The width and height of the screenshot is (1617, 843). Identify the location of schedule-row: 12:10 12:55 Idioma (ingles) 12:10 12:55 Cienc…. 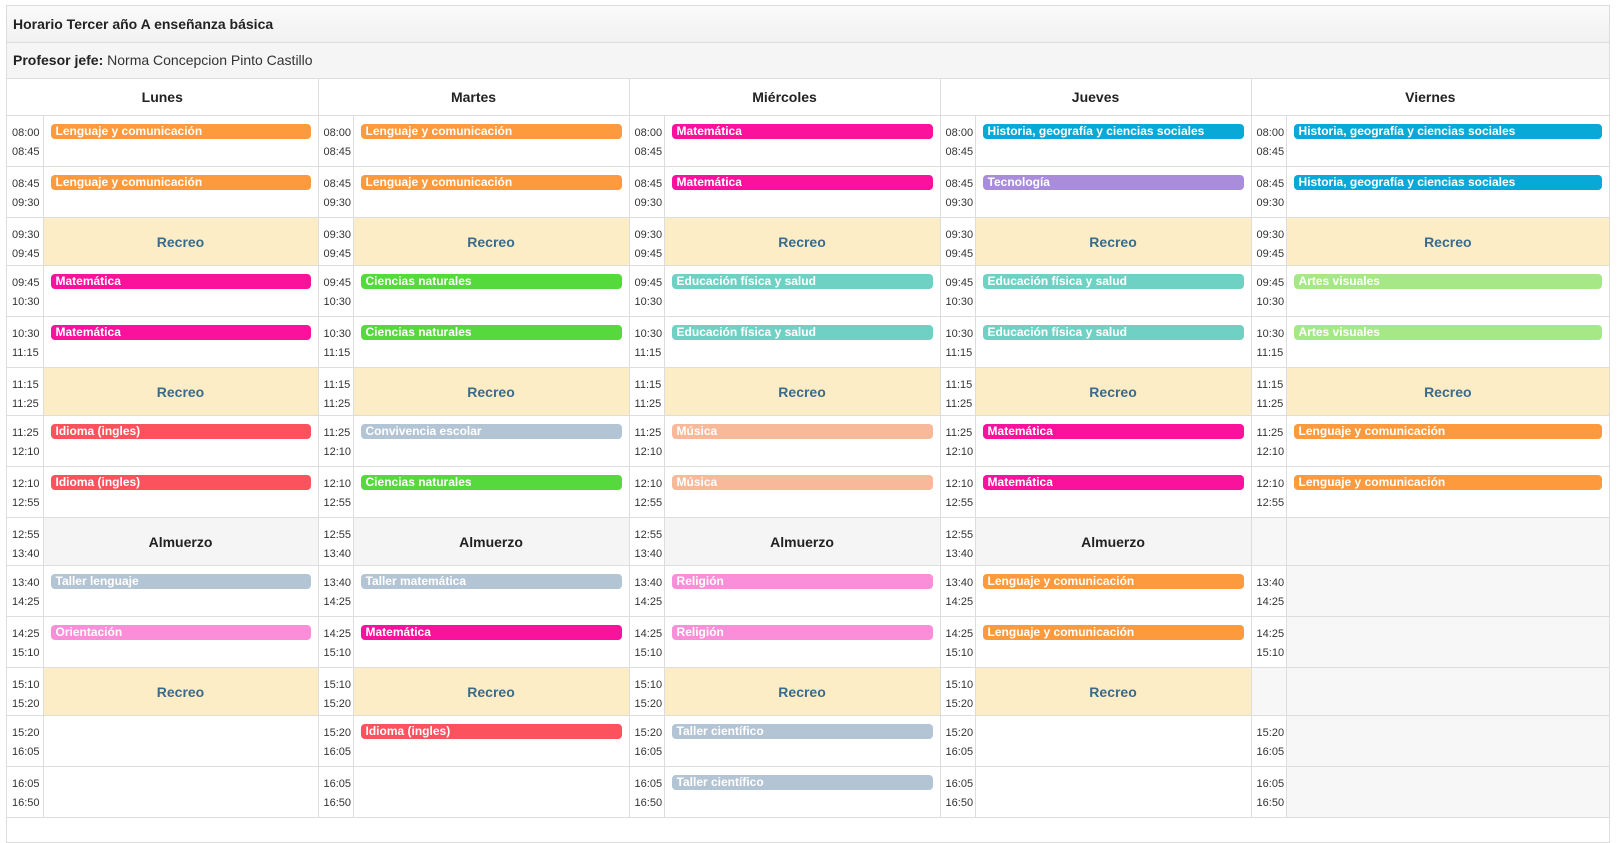
(808, 492).